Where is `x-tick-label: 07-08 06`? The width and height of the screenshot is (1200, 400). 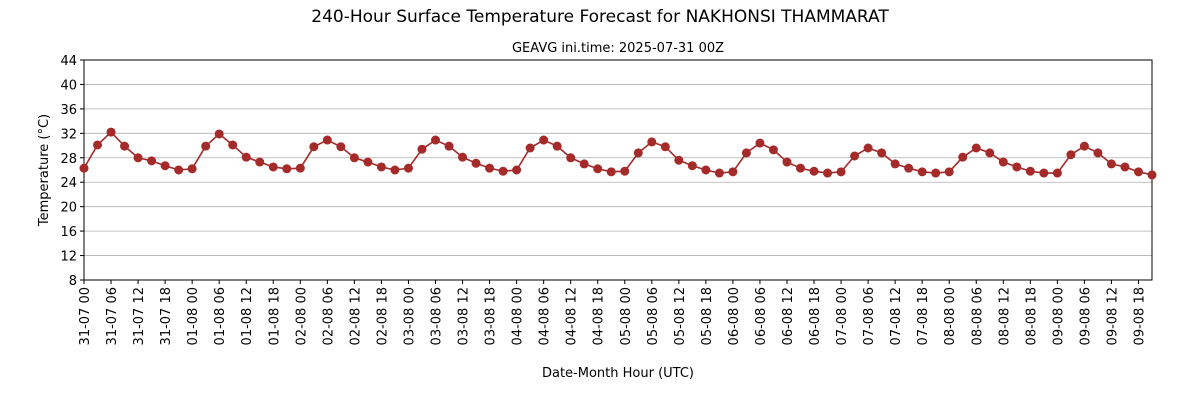
x-tick-label: 07-08 06 is located at coordinates (869, 316).